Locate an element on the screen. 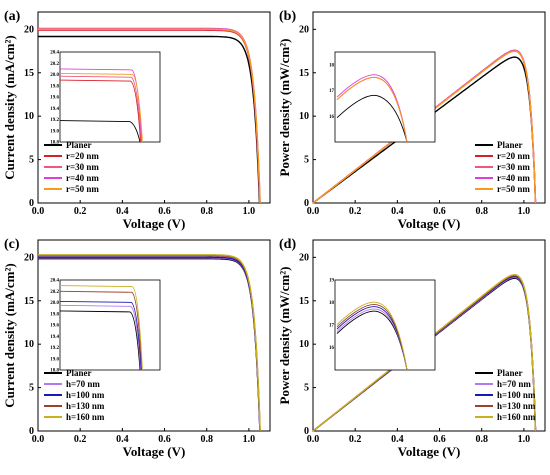  inset: 16 17 18 is located at coordinates (382, 97).